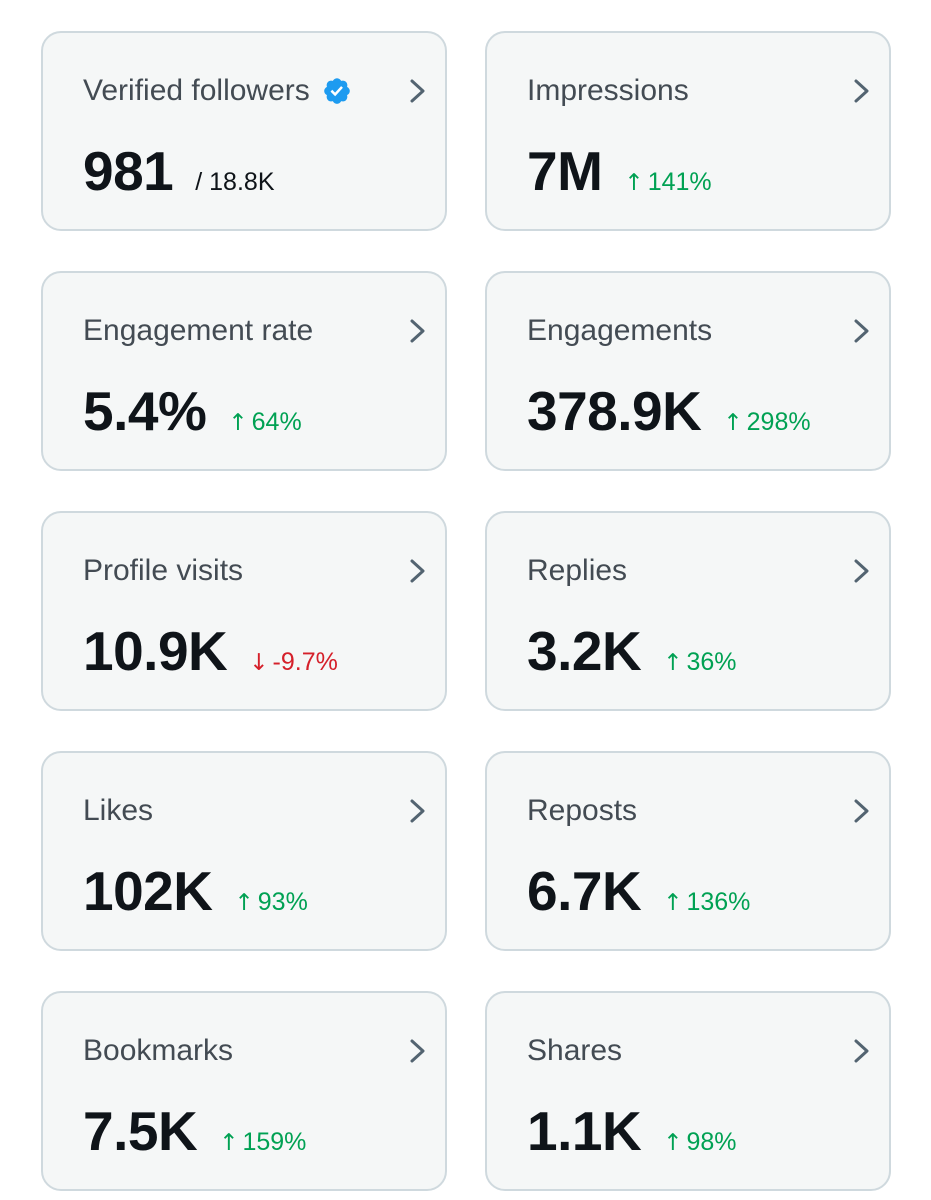 The width and height of the screenshot is (931, 1200). What do you see at coordinates (179, 171) in the screenshot?
I see `metric-row: 981 / 18.8K` at bounding box center [179, 171].